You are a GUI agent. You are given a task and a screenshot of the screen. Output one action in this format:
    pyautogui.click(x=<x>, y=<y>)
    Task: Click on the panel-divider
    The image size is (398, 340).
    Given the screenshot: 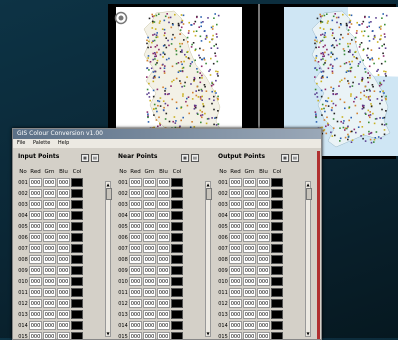 What is the action you would take?
    pyautogui.click(x=259, y=81)
    